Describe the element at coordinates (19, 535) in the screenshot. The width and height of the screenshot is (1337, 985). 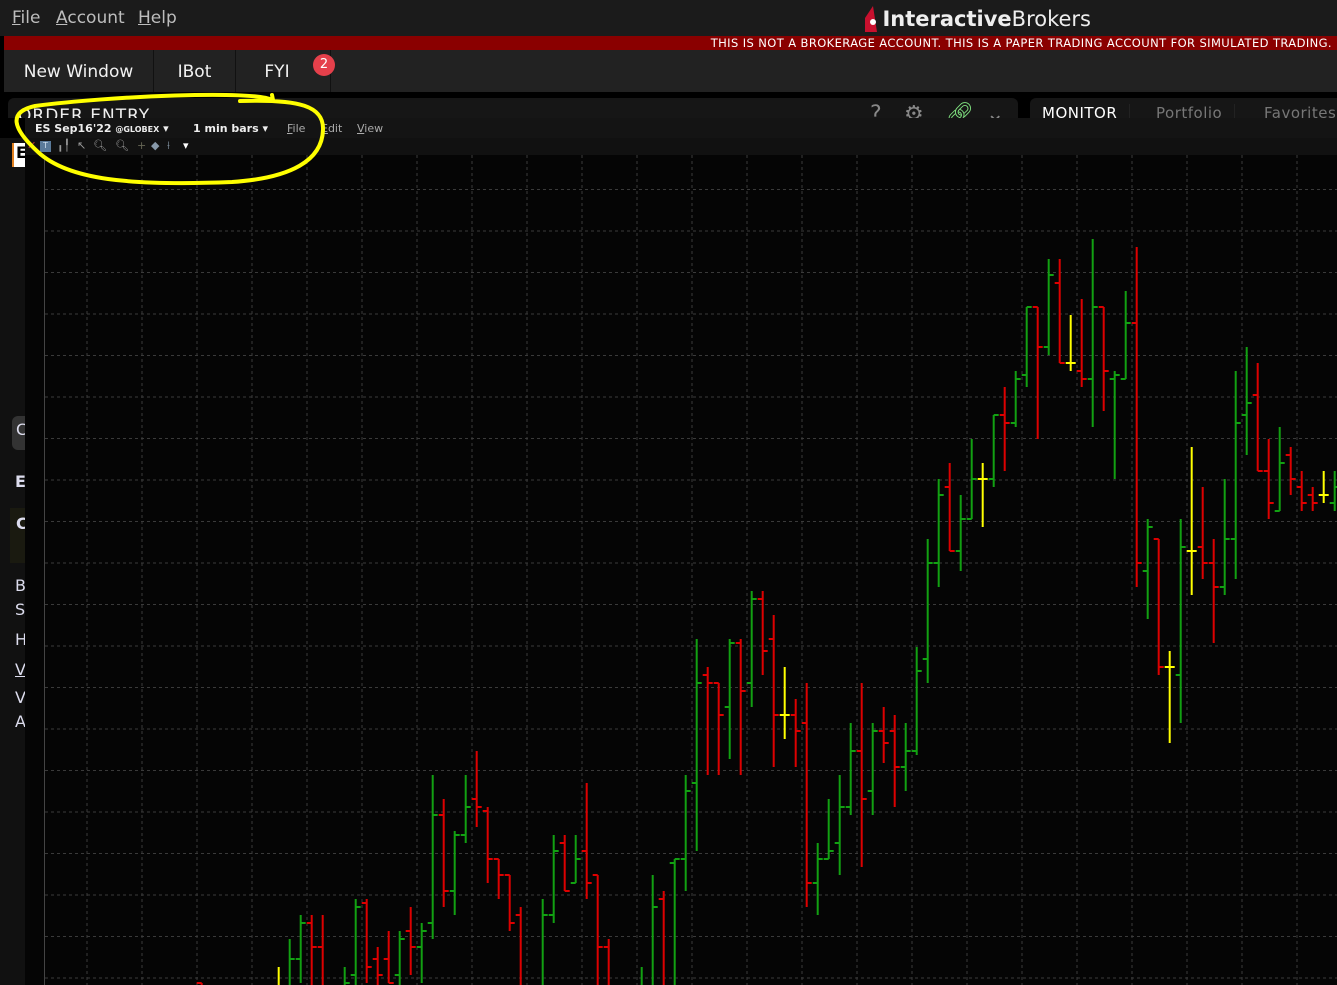
I see `highlight-box: C` at that location.